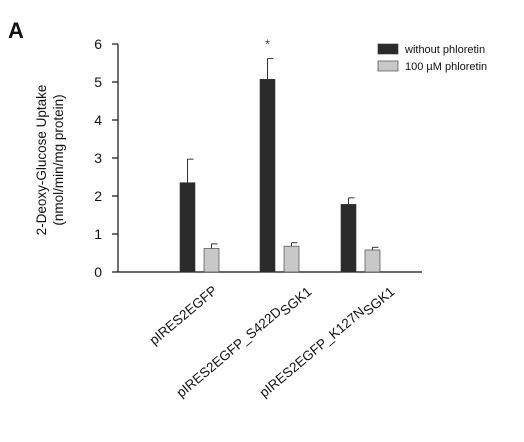 The image size is (524, 442). I want to click on panel-label: A, so click(16, 30).